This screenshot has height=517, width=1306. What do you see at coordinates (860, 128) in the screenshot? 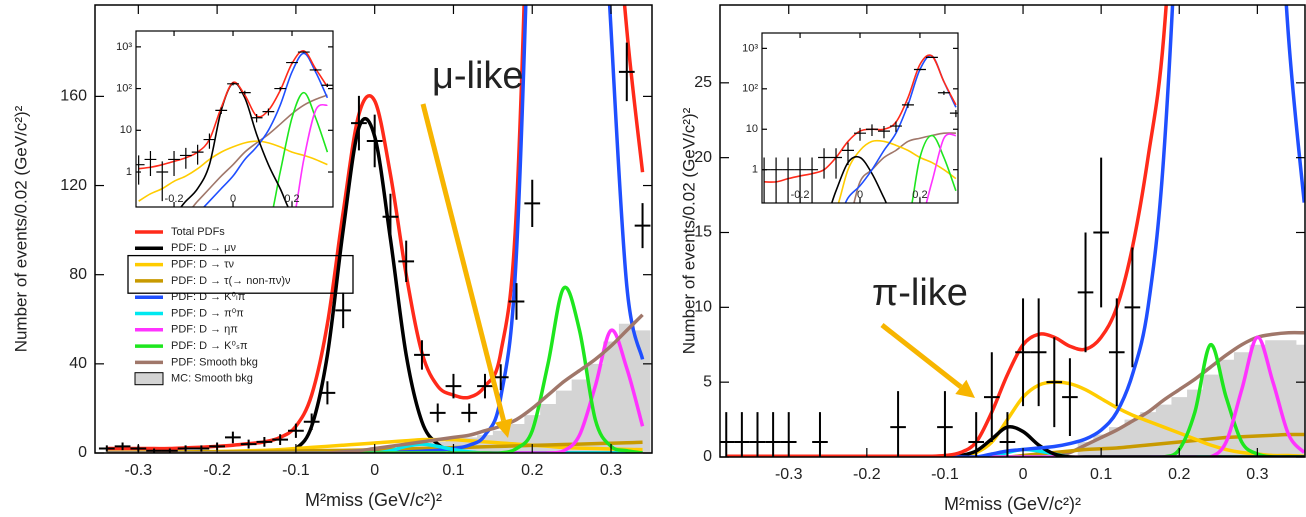
I see `plot-marks` at bounding box center [860, 128].